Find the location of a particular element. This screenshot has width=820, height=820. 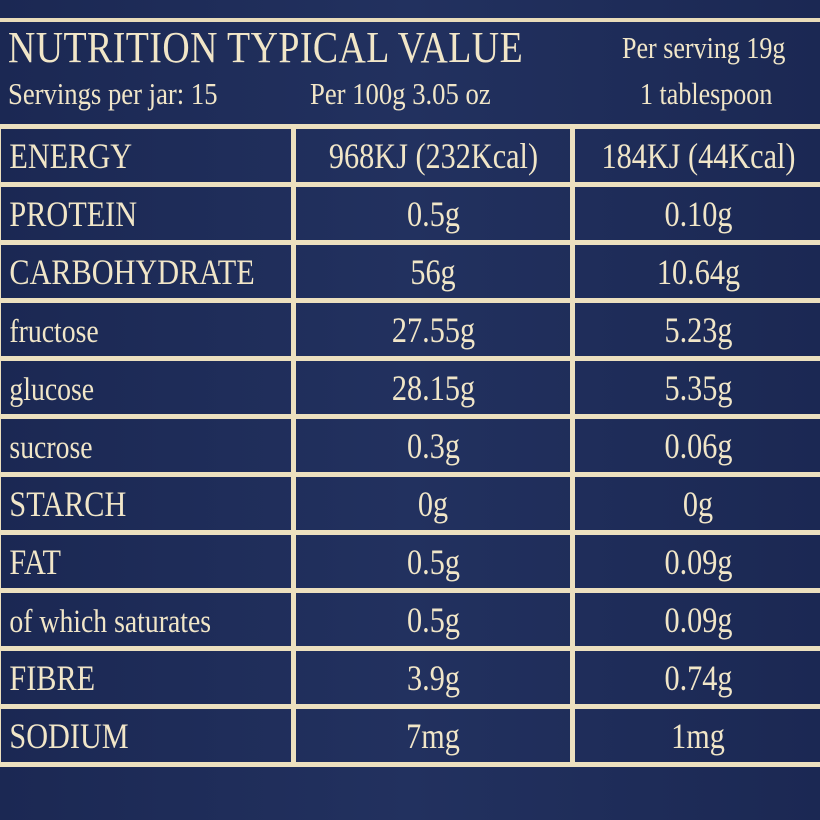

table-row: ENERGY 968KJ (232Kcal) 184KJ (44Kcal) is located at coordinates (410, 155).